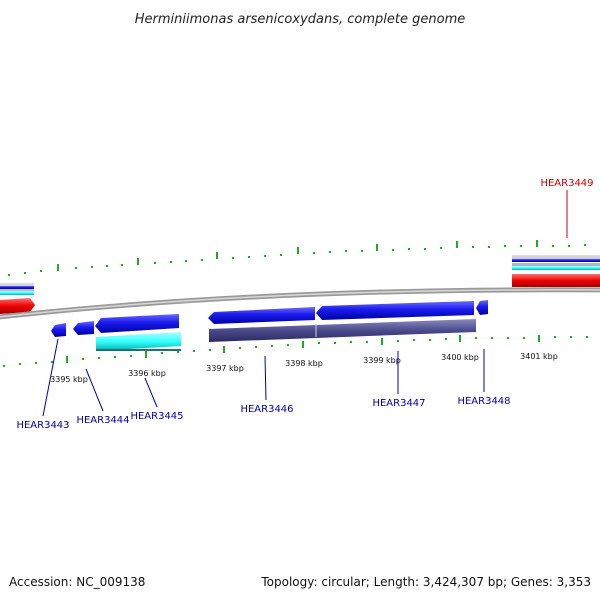 This screenshot has height=600, width=600. I want to click on gene-label-hear3443: HEAR3443, so click(42, 425).